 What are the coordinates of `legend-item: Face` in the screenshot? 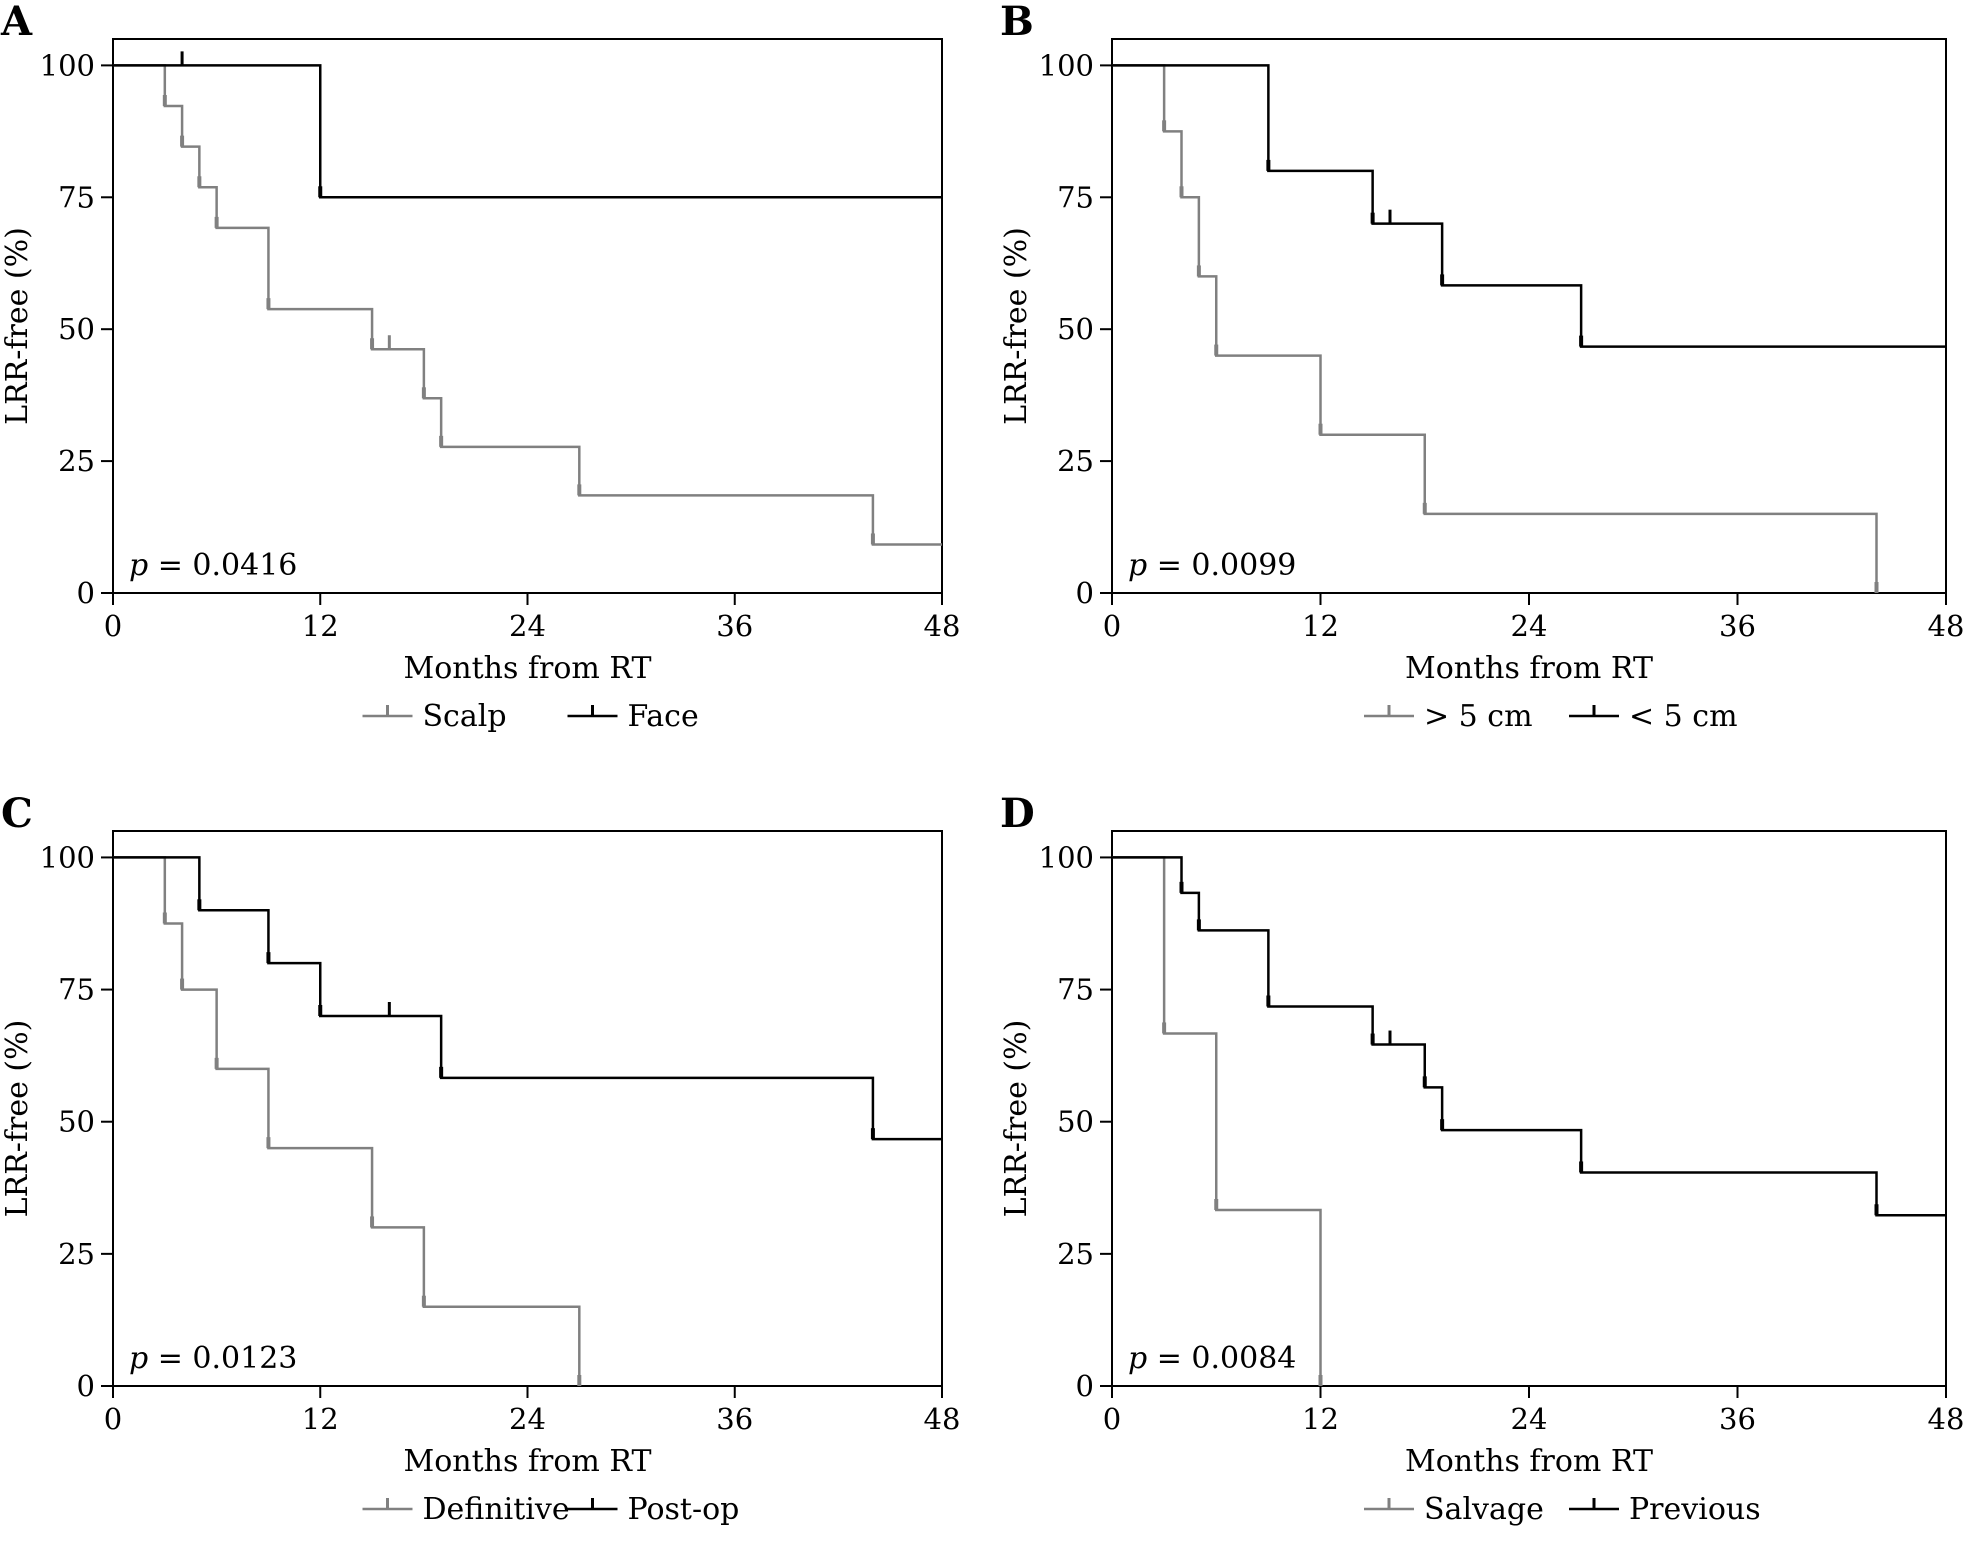 It's located at (633, 716).